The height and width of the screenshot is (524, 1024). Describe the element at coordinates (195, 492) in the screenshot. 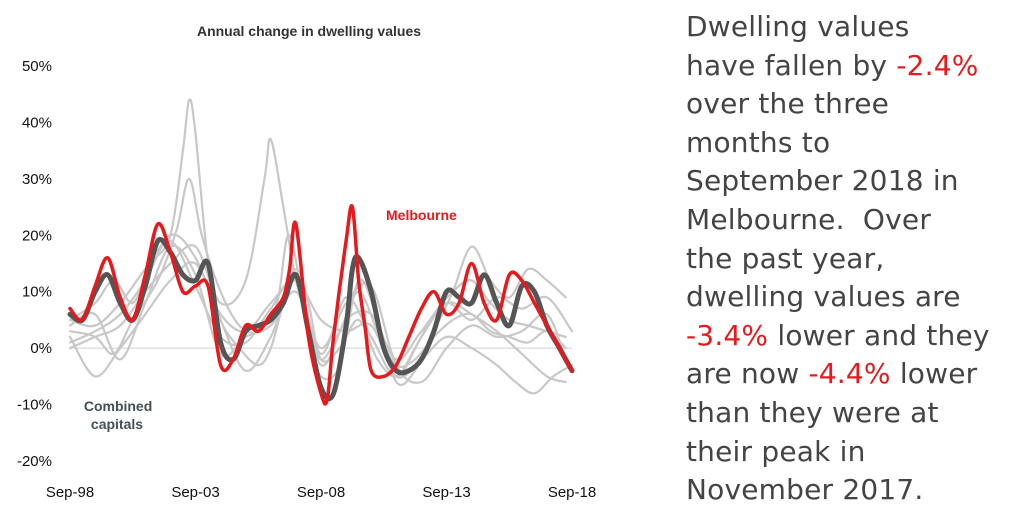

I see `x-tick-label: Sep-03` at that location.